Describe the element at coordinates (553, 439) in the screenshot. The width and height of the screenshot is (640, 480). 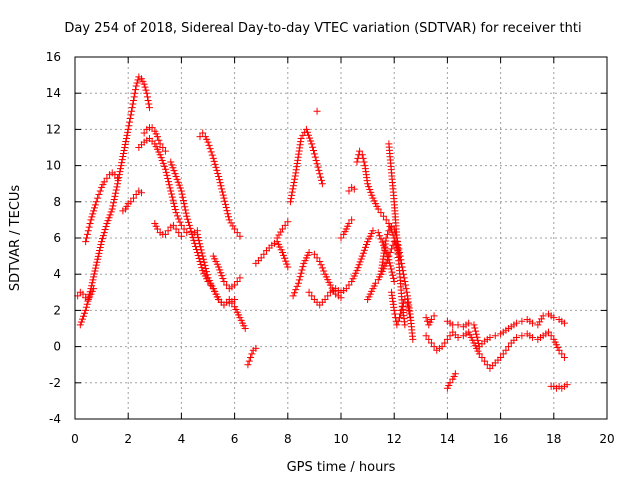
I see `x-tick-label: 18` at that location.